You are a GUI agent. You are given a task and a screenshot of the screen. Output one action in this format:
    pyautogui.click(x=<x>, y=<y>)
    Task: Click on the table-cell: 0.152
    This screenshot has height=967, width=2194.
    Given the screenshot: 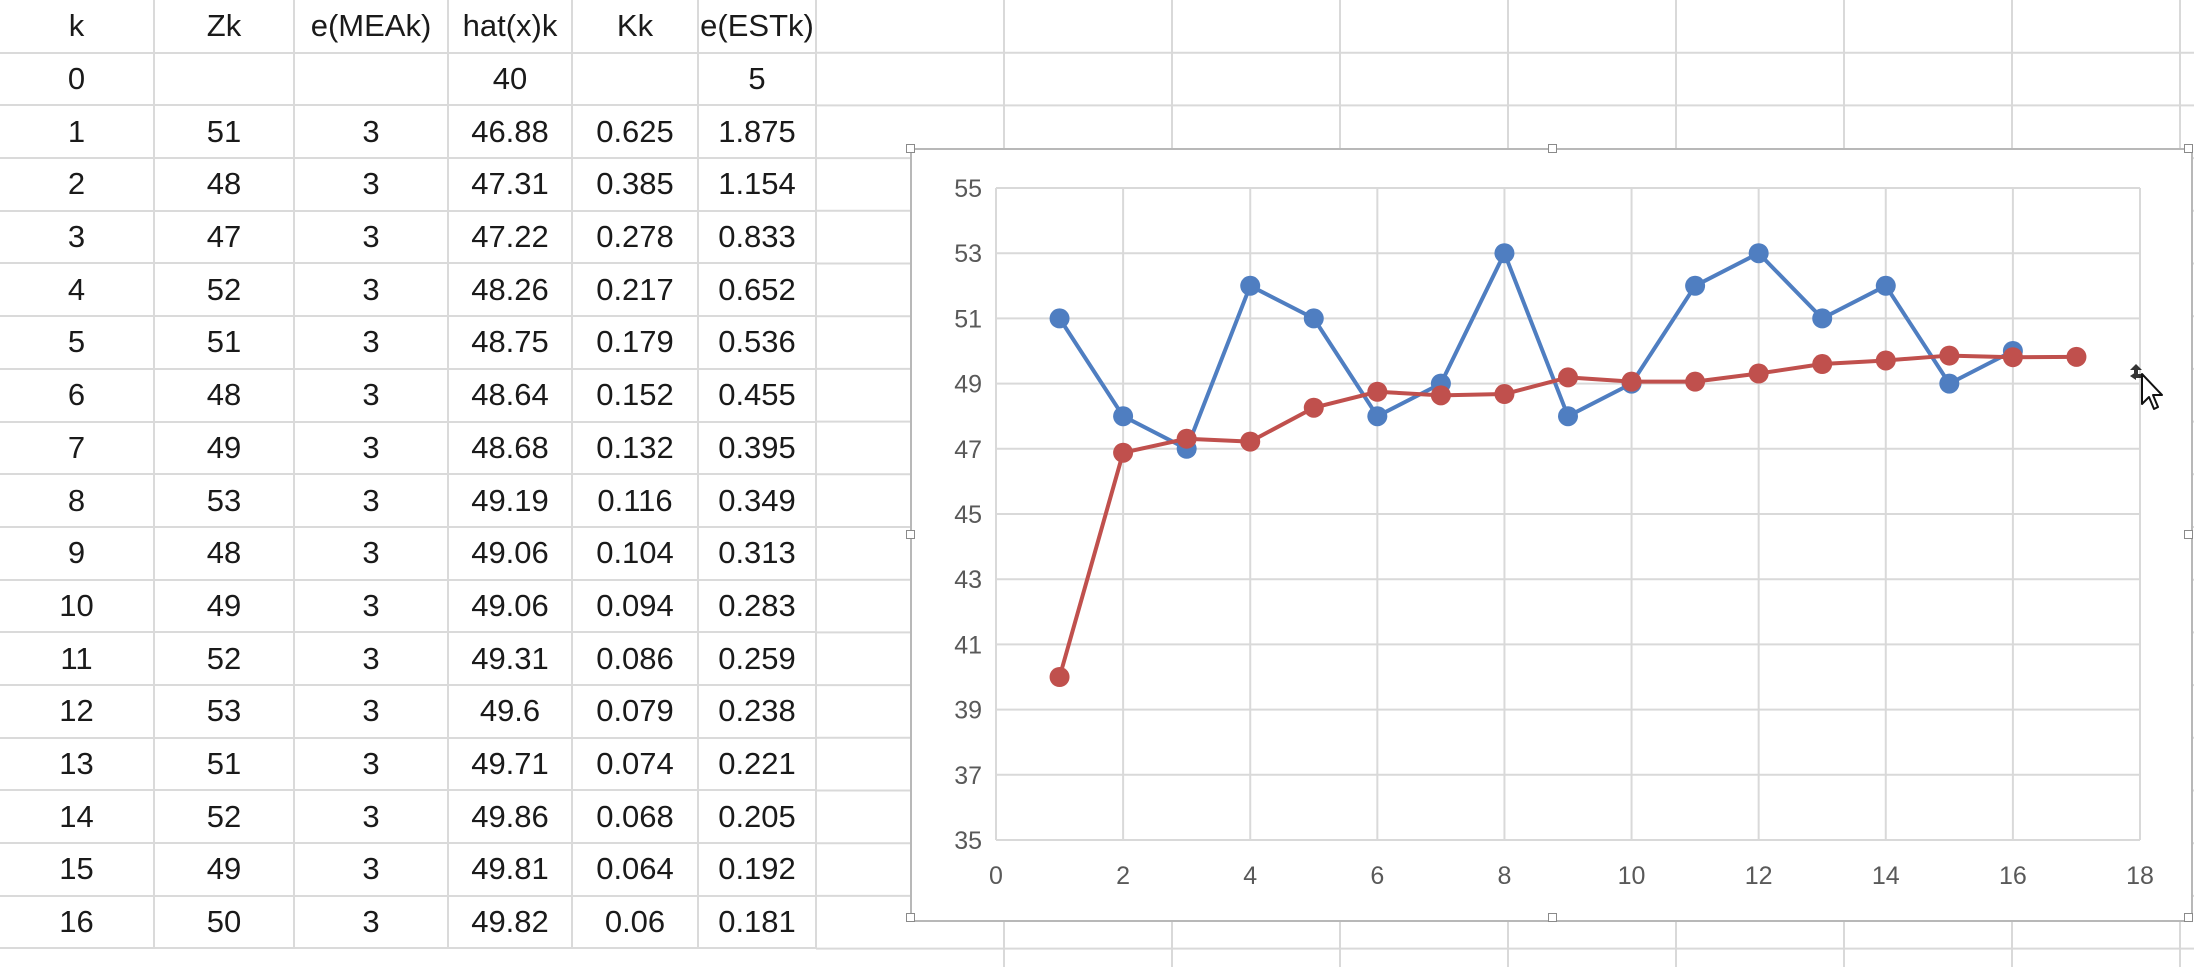 What is the action you would take?
    pyautogui.click(x=635, y=395)
    